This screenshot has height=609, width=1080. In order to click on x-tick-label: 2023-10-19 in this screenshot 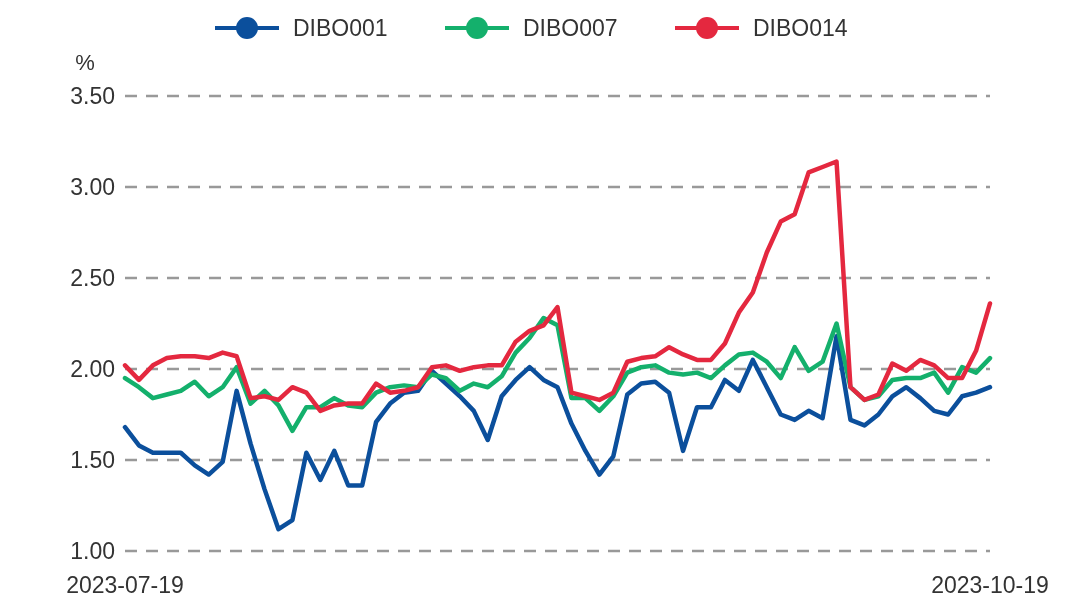, I will do `click(990, 585)`.